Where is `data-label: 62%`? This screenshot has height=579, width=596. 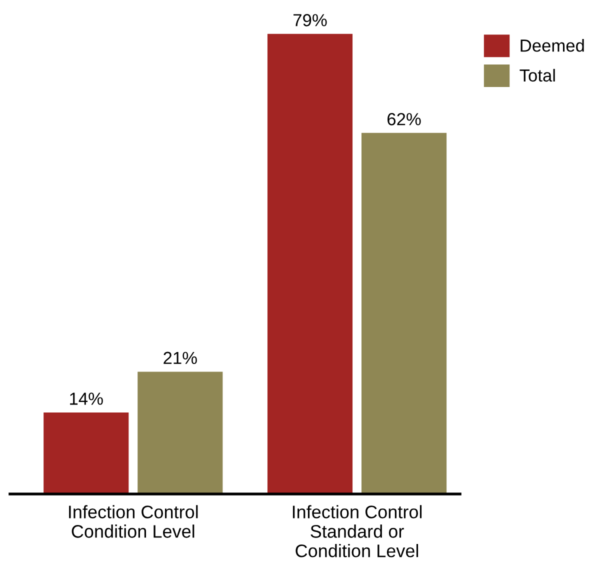 data-label: 62% is located at coordinates (404, 119).